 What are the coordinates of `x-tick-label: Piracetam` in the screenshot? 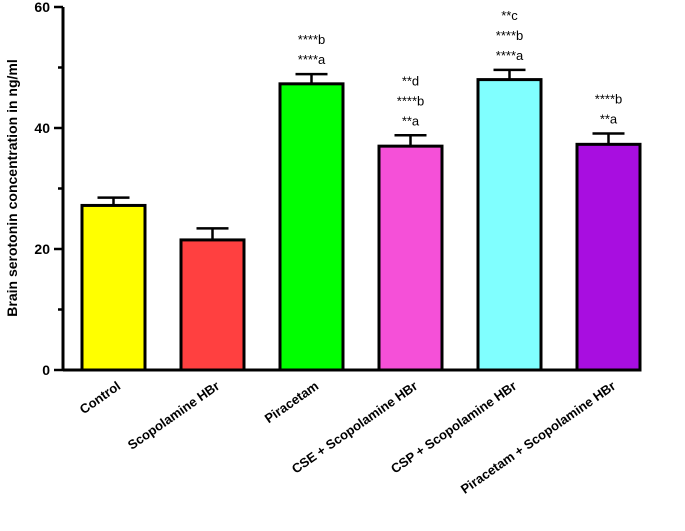 It's located at (292, 402).